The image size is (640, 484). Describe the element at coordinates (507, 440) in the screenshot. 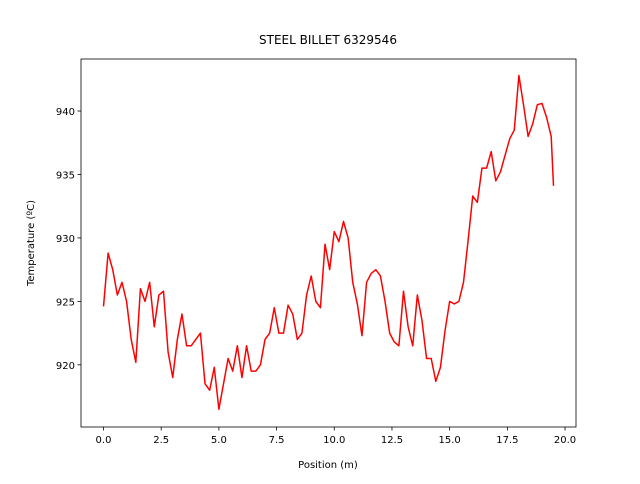

I see `x-tick-label: 17.5` at that location.